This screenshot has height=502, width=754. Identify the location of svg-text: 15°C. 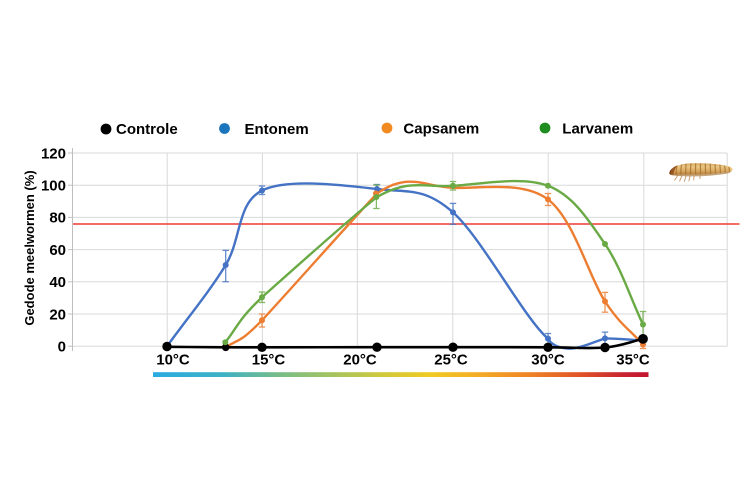
(269, 360).